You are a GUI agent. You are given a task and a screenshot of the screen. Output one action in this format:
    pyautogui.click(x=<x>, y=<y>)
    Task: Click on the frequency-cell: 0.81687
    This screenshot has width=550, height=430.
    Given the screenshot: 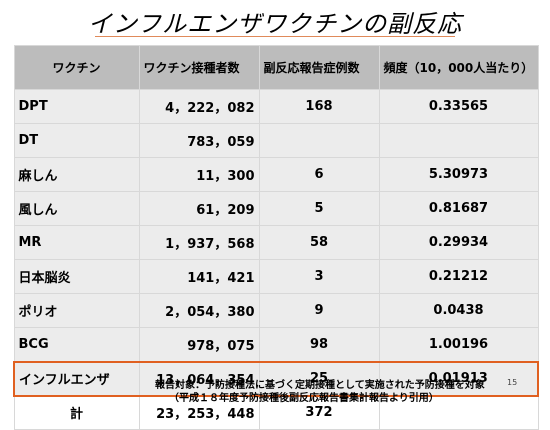 What is the action you would take?
    pyautogui.click(x=458, y=208)
    